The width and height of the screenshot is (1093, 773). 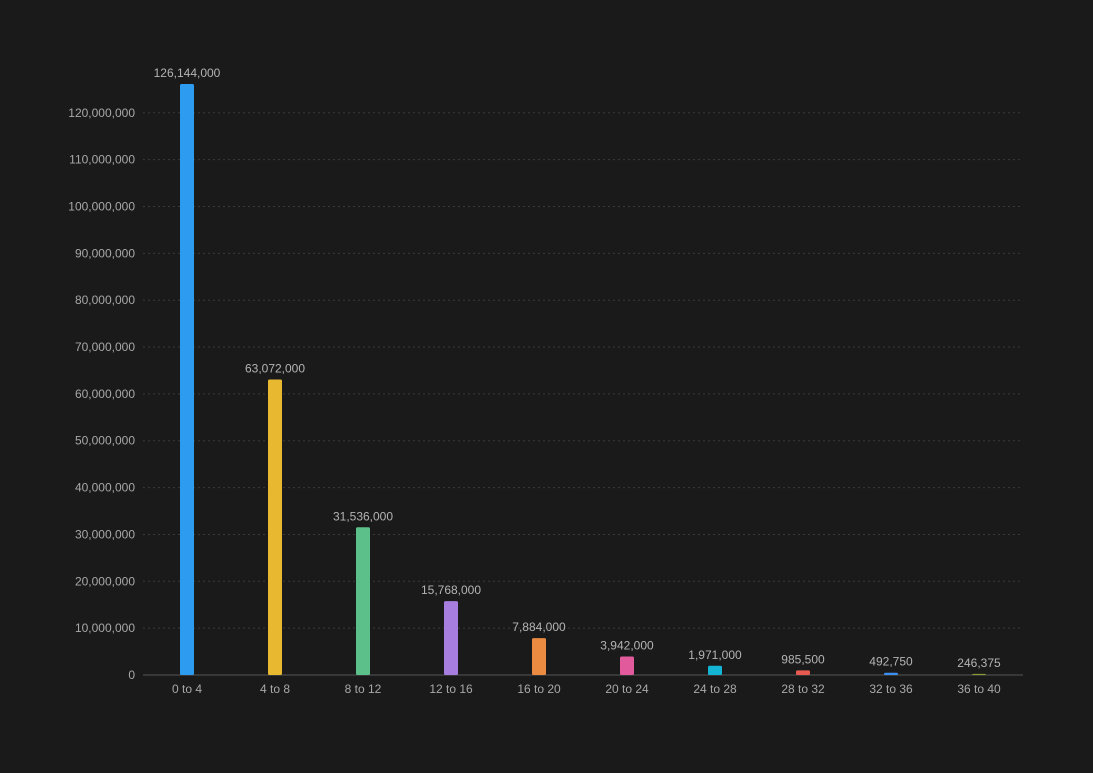 I want to click on data-label: 246,375, so click(x=979, y=663).